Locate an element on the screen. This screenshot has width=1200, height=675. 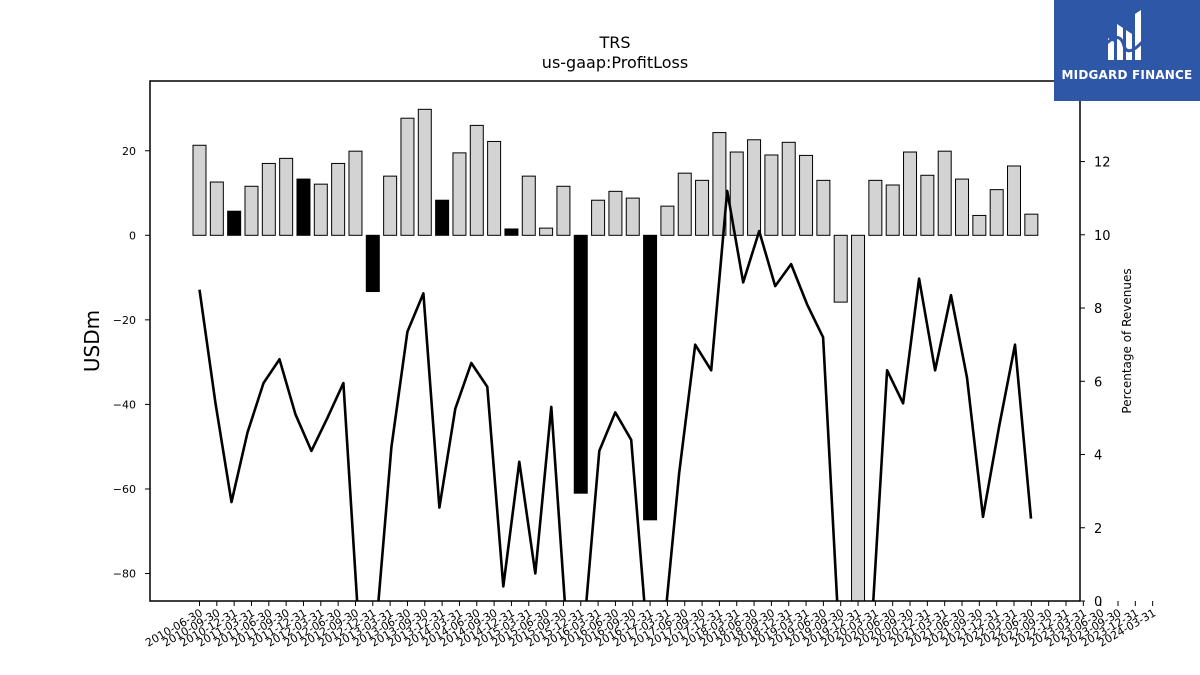
y-axis-label: USDm is located at coordinates (92, 341).